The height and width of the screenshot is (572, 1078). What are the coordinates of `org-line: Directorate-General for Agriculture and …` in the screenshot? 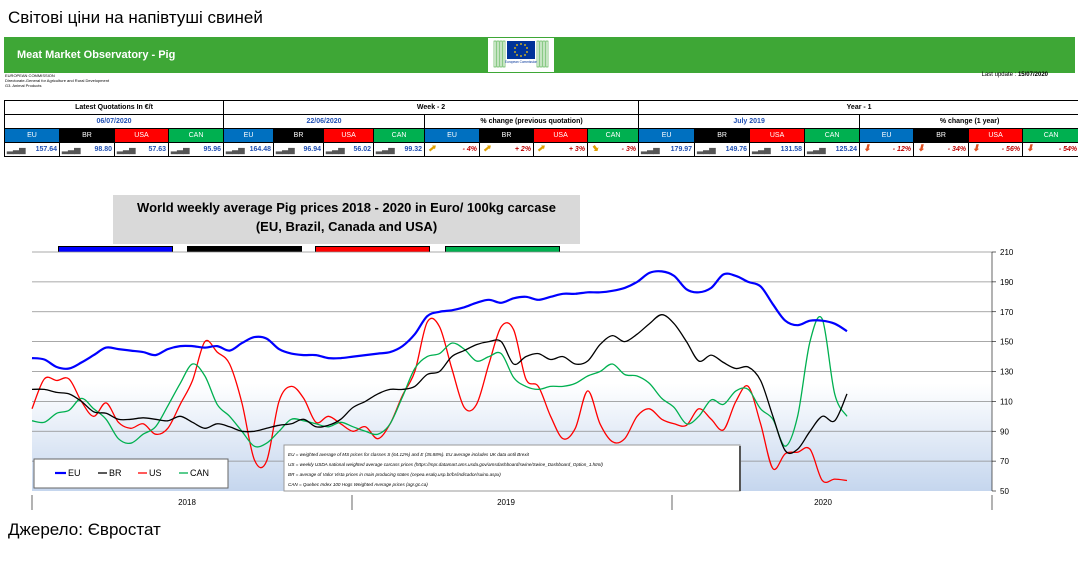 It's located at (57, 80).